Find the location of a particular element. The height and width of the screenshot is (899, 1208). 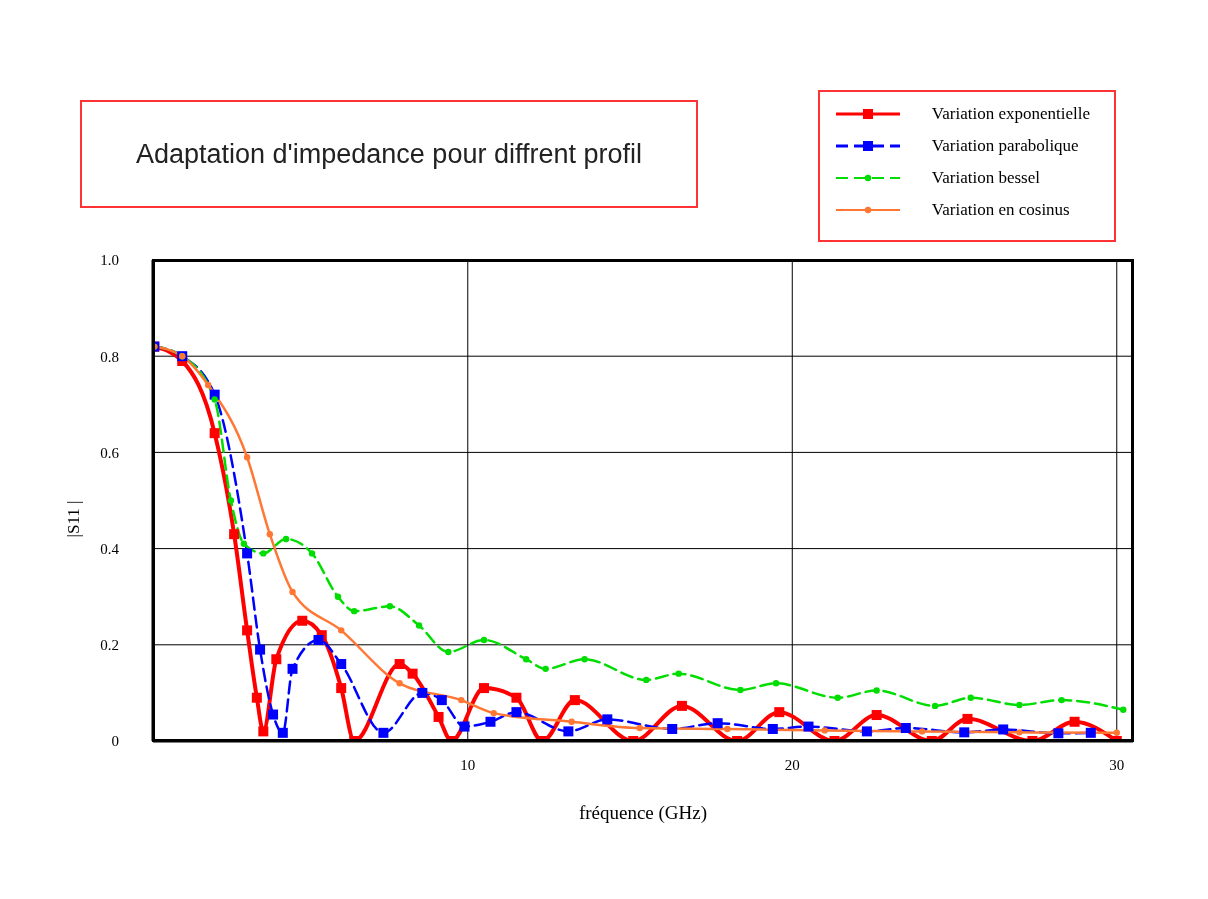

y-tick-label: 0.6 is located at coordinates (110, 452).